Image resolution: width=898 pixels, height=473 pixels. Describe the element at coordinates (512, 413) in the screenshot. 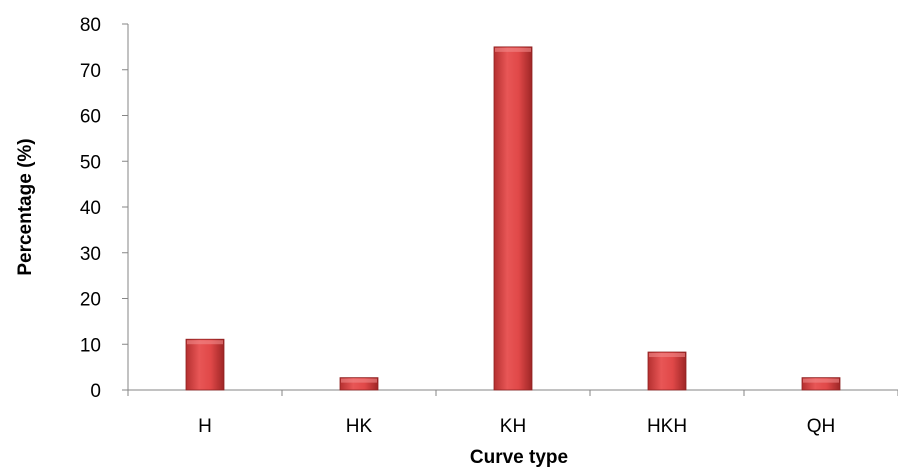

I see `x-axis: H HK KH HKH QH` at that location.